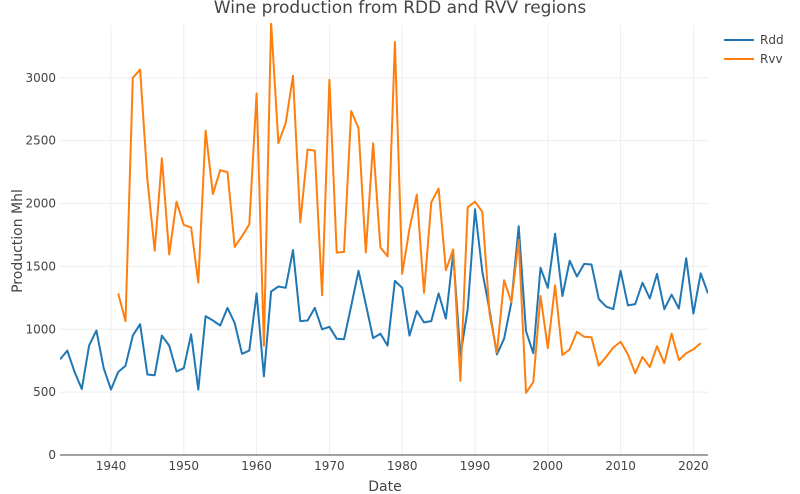 This screenshot has height=494, width=800. What do you see at coordinates (400, 9) in the screenshot?
I see `chart-title: Wine production from RDD and RVV regions` at bounding box center [400, 9].